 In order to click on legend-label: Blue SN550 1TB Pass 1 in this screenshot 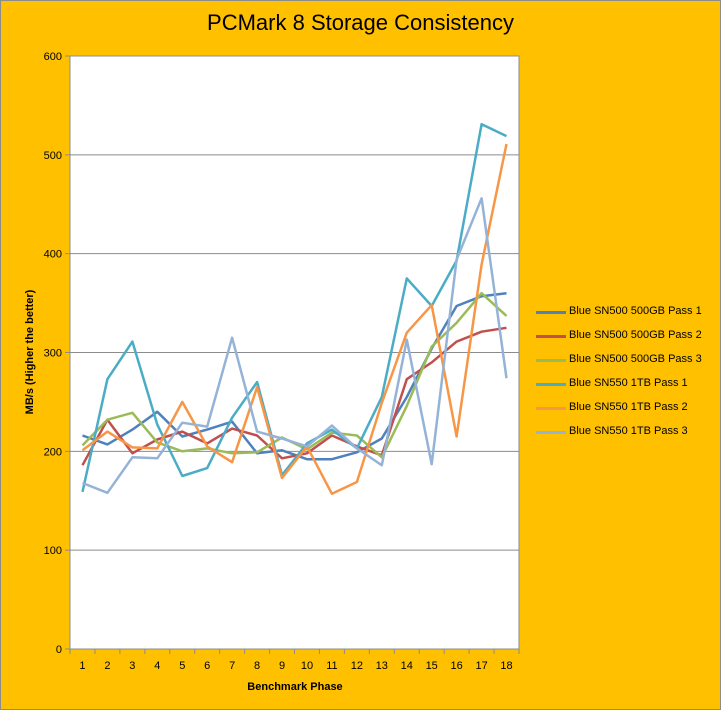, I will do `click(628, 383)`.